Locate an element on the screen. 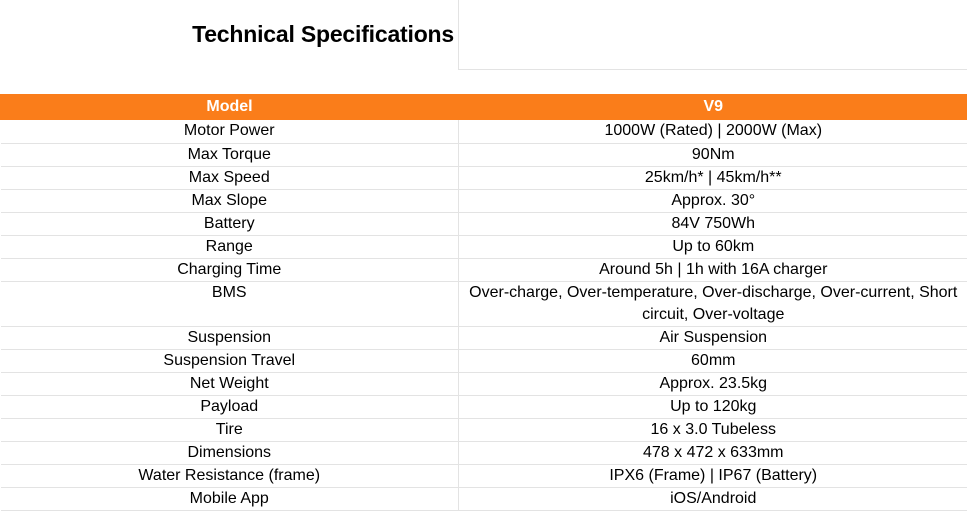  spec-value: 60mm is located at coordinates (712, 361).